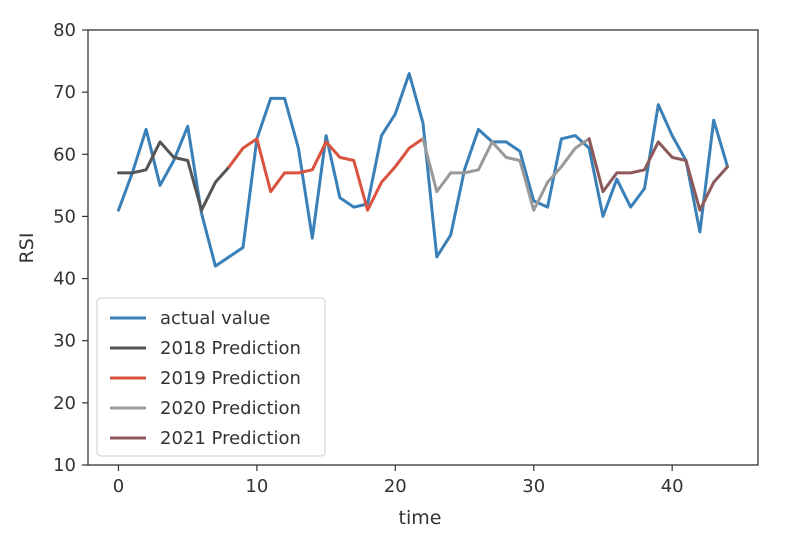 This screenshot has width=796, height=542. Describe the element at coordinates (64, 154) in the screenshot. I see `y-tick-label: 60` at that location.